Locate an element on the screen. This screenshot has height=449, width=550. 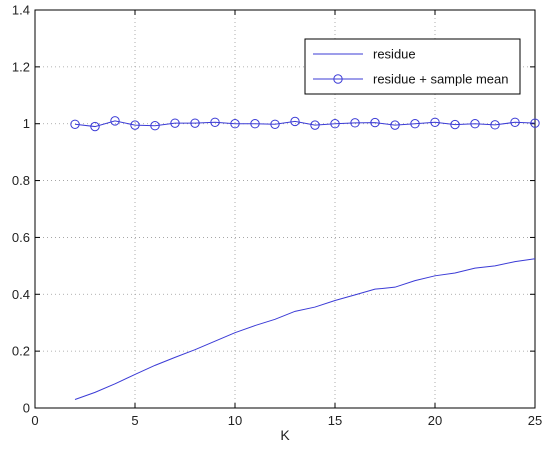
series-line-residue-sample-mean is located at coordinates (305, 124).